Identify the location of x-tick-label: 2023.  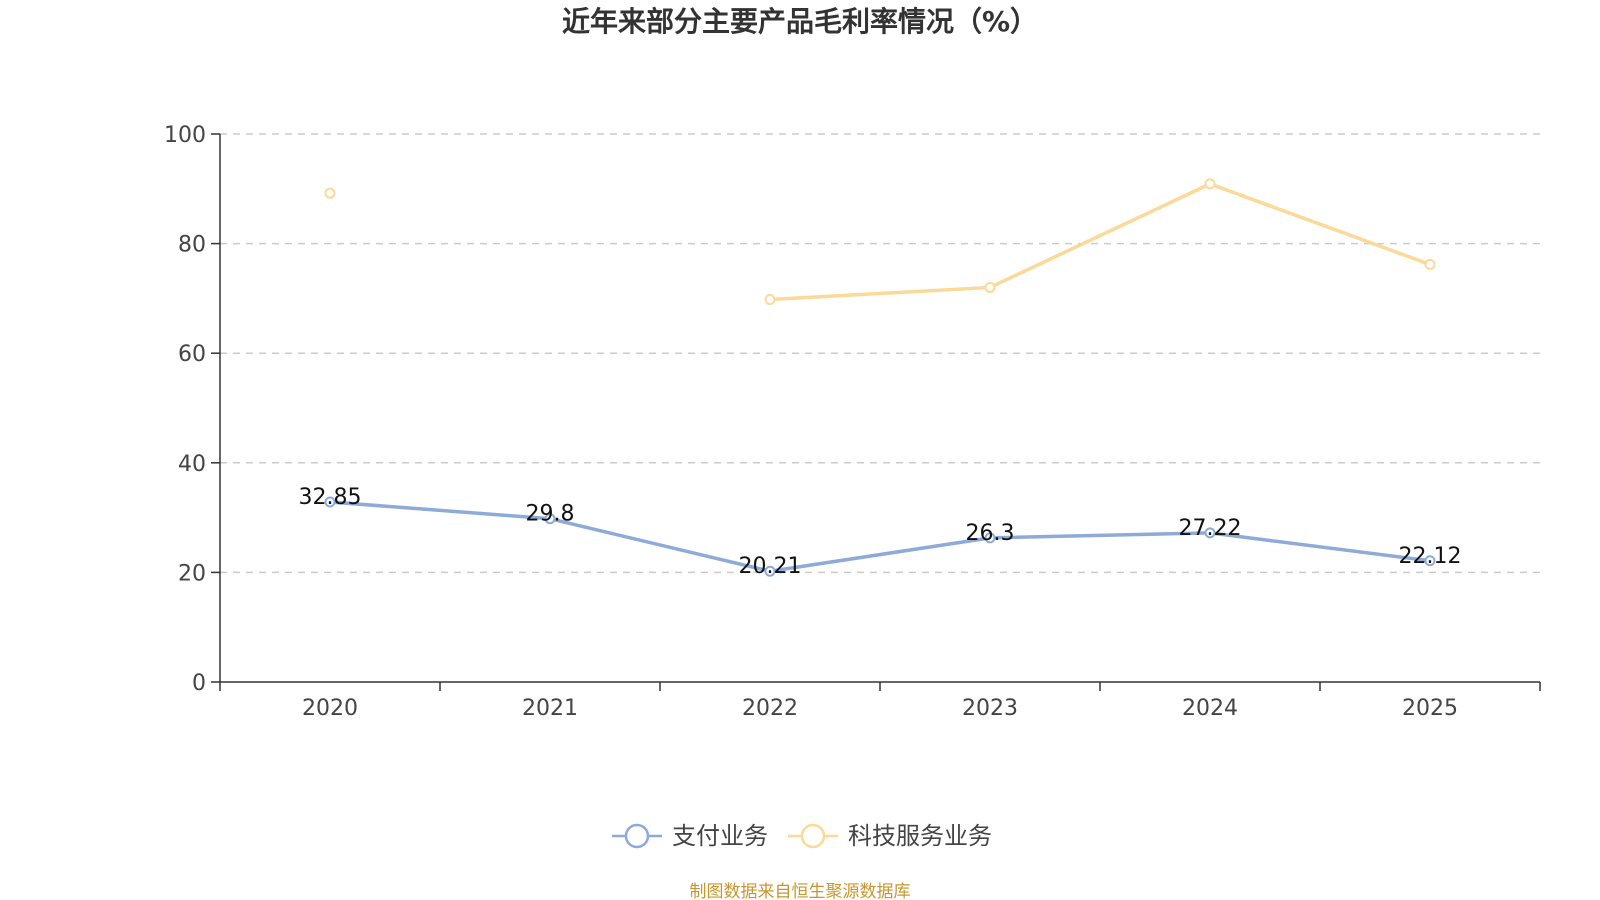
(990, 708).